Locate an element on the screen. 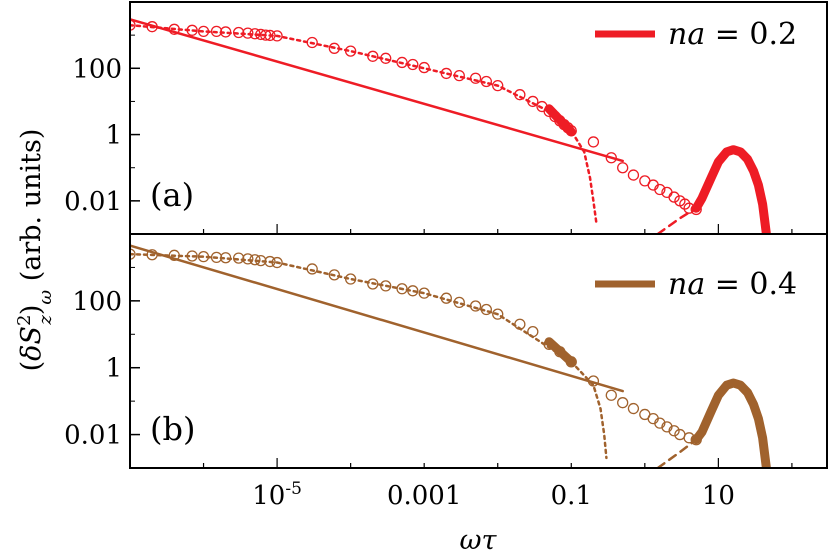 The width and height of the screenshot is (831, 552). legend: na = 0.4 is located at coordinates (696, 284).